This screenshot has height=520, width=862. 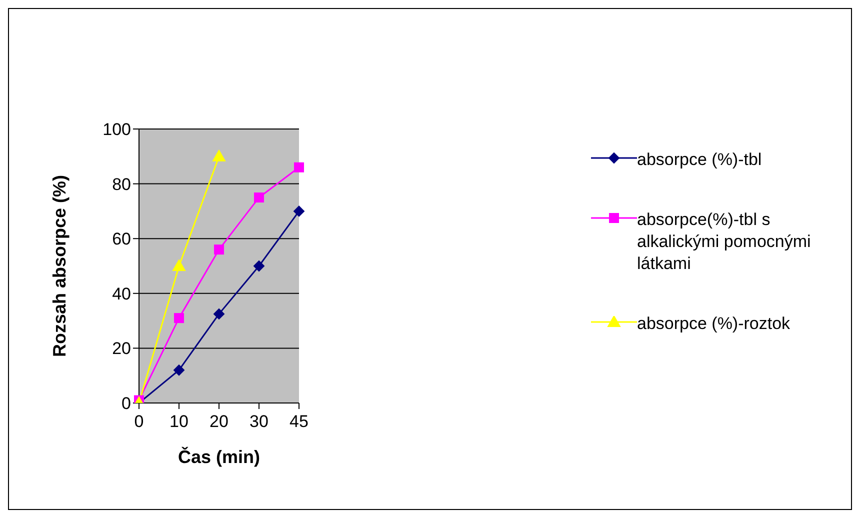 I want to click on x-tick-label: 0, so click(x=139, y=422).